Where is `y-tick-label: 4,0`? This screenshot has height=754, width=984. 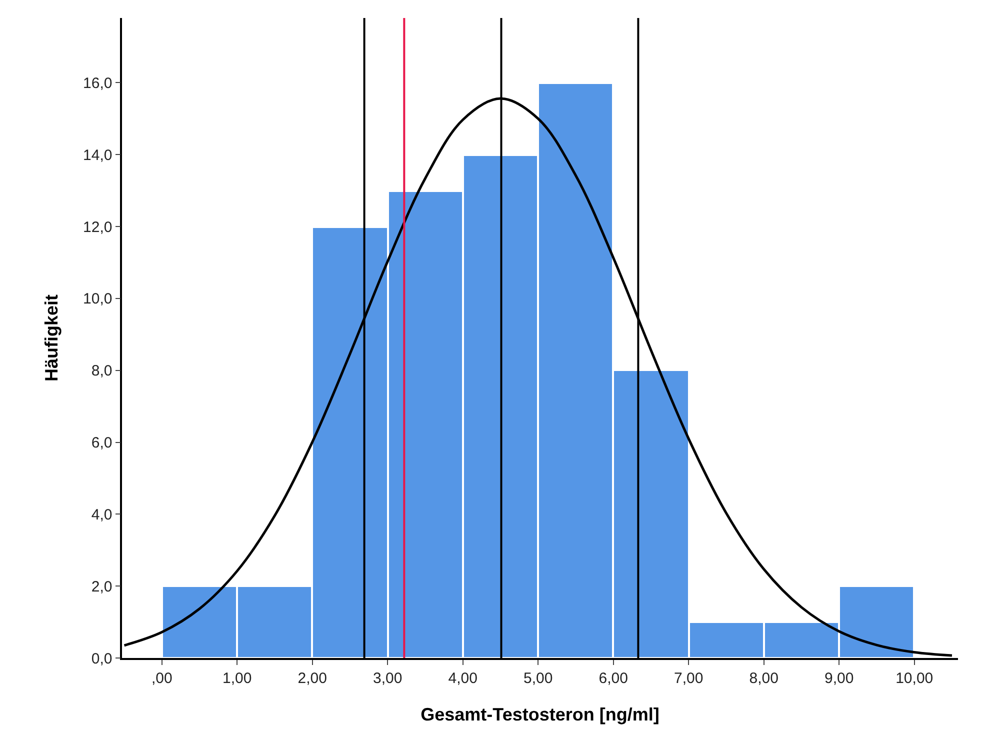 y-tick-label: 4,0 is located at coordinates (101, 515).